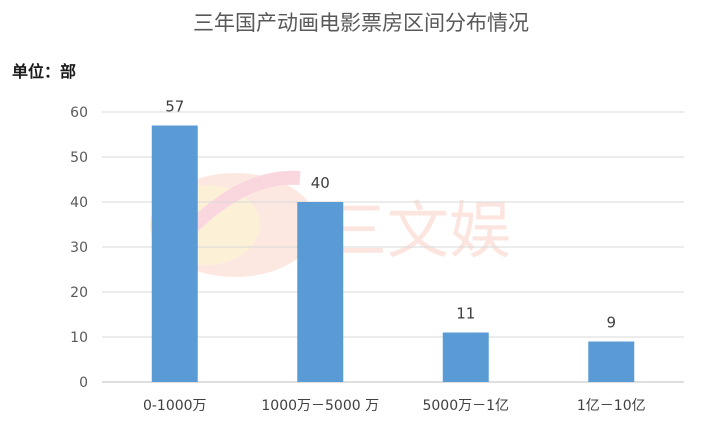  Describe the element at coordinates (79, 293) in the screenshot. I see `y-tick-label: 20` at that location.